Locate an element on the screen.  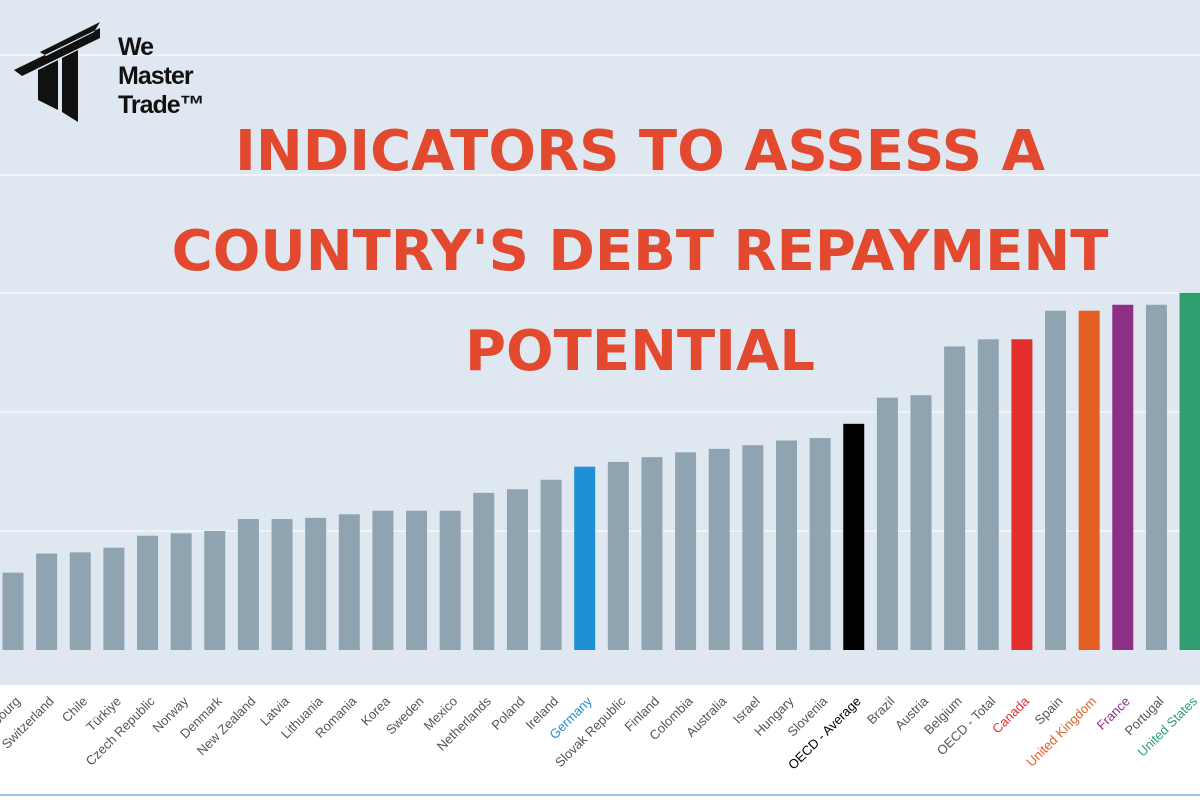
title-line: COUNTRY'S DEBT REPAYMENT is located at coordinates (640, 251).